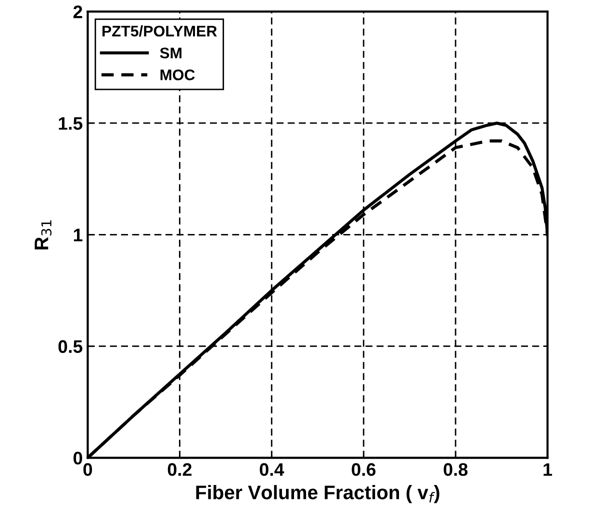  What do you see at coordinates (364, 469) in the screenshot?
I see `x-tick-label: 0.6` at bounding box center [364, 469].